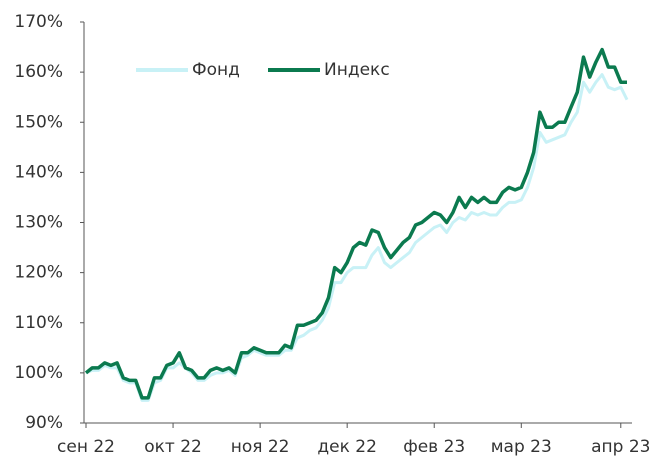 The height and width of the screenshot is (459, 651). I want to click on x-tick-label: дек 22, so click(347, 447).